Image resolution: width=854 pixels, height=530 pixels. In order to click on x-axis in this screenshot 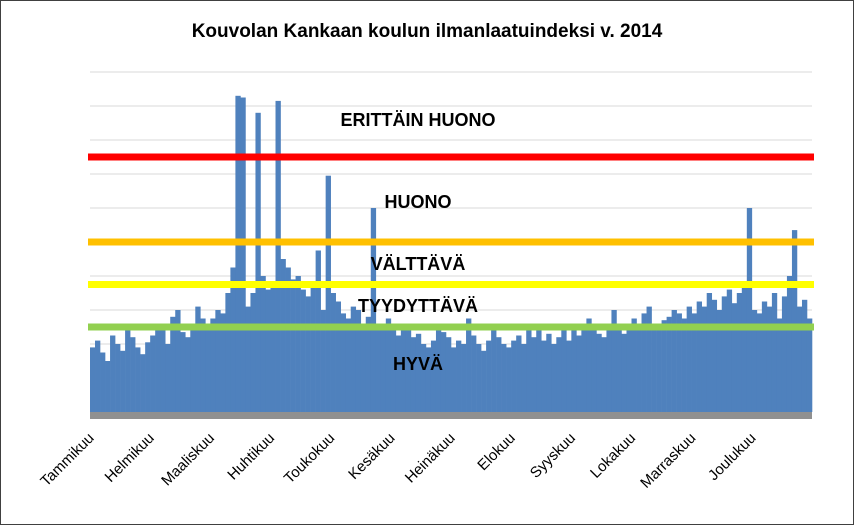, I will do `click(451, 415)`.